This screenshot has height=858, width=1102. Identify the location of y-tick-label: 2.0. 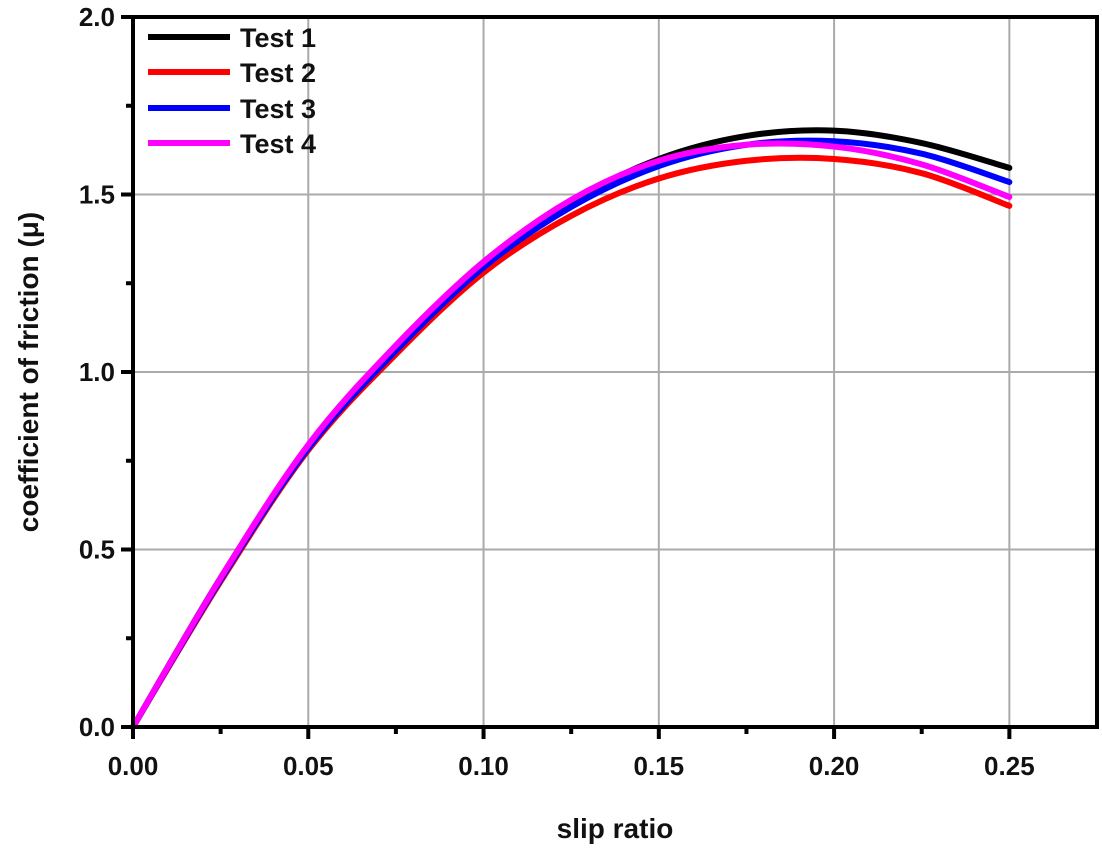
(97, 17).